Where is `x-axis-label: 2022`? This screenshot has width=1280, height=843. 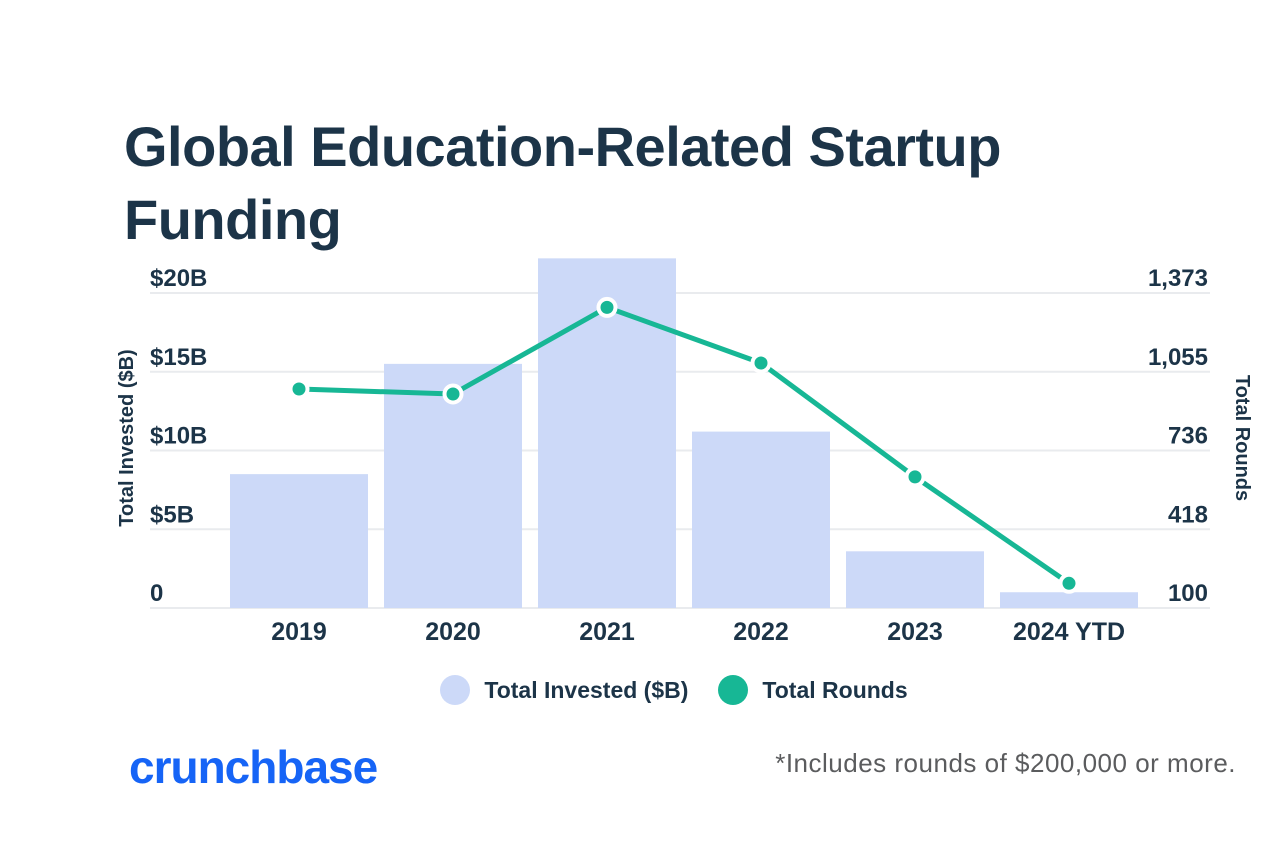
x-axis-label: 2022 is located at coordinates (761, 632).